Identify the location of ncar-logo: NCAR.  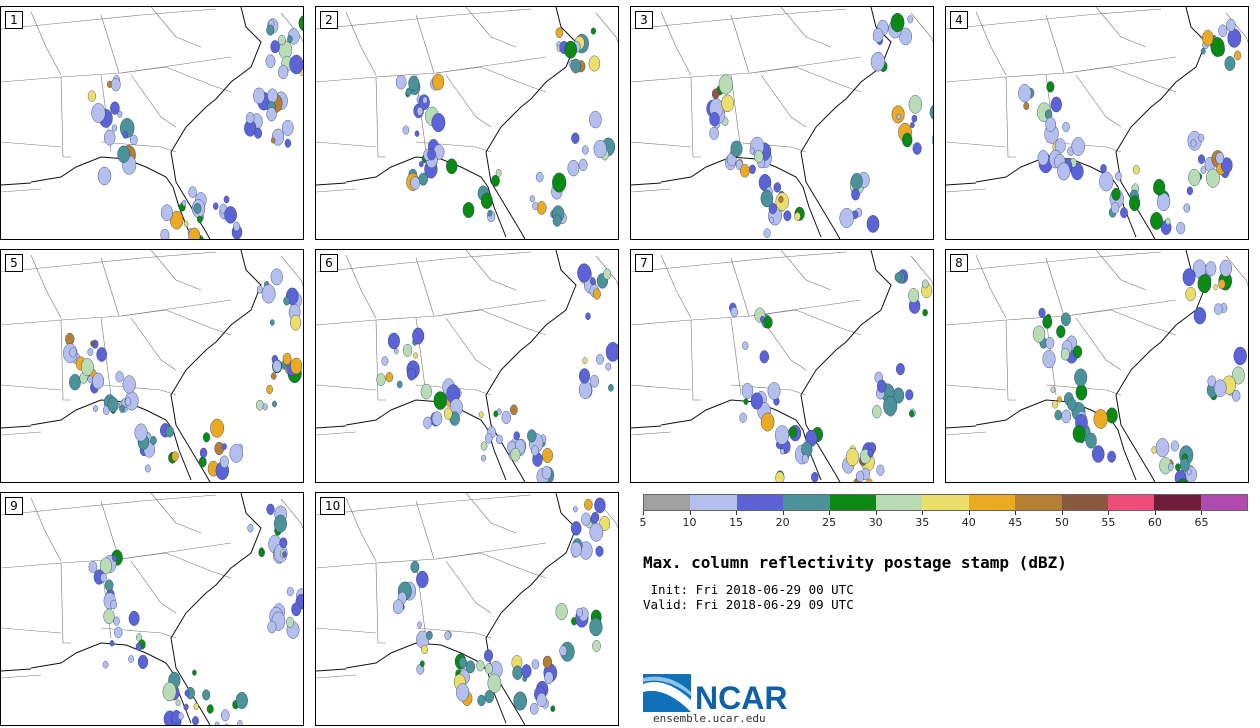
(715, 694).